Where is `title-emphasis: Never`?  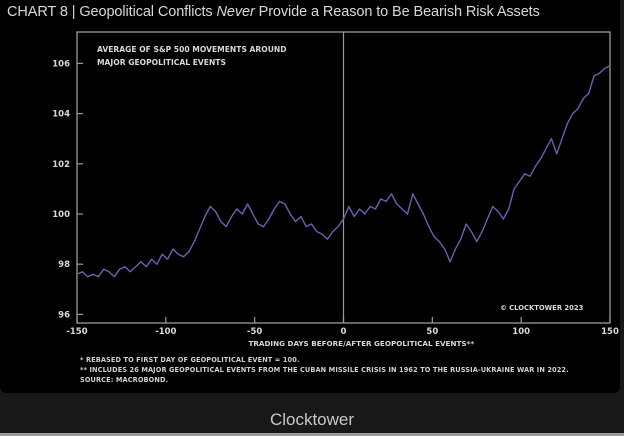
title-emphasis: Never is located at coordinates (235, 12).